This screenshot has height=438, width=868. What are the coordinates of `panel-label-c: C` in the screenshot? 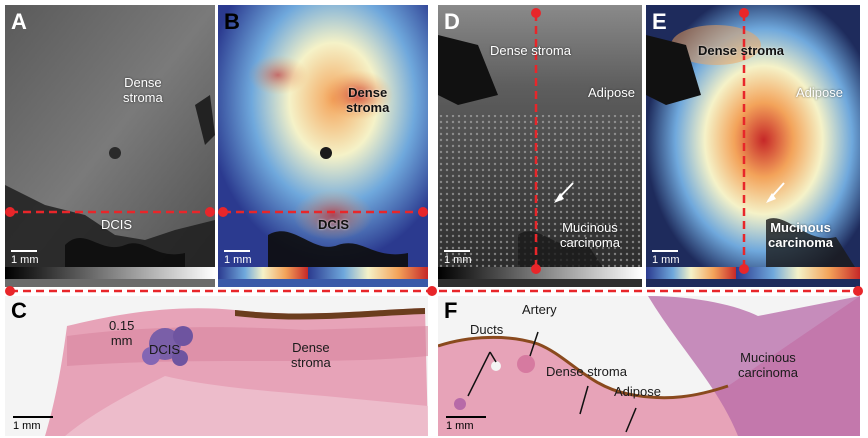 It's located at (19, 310).